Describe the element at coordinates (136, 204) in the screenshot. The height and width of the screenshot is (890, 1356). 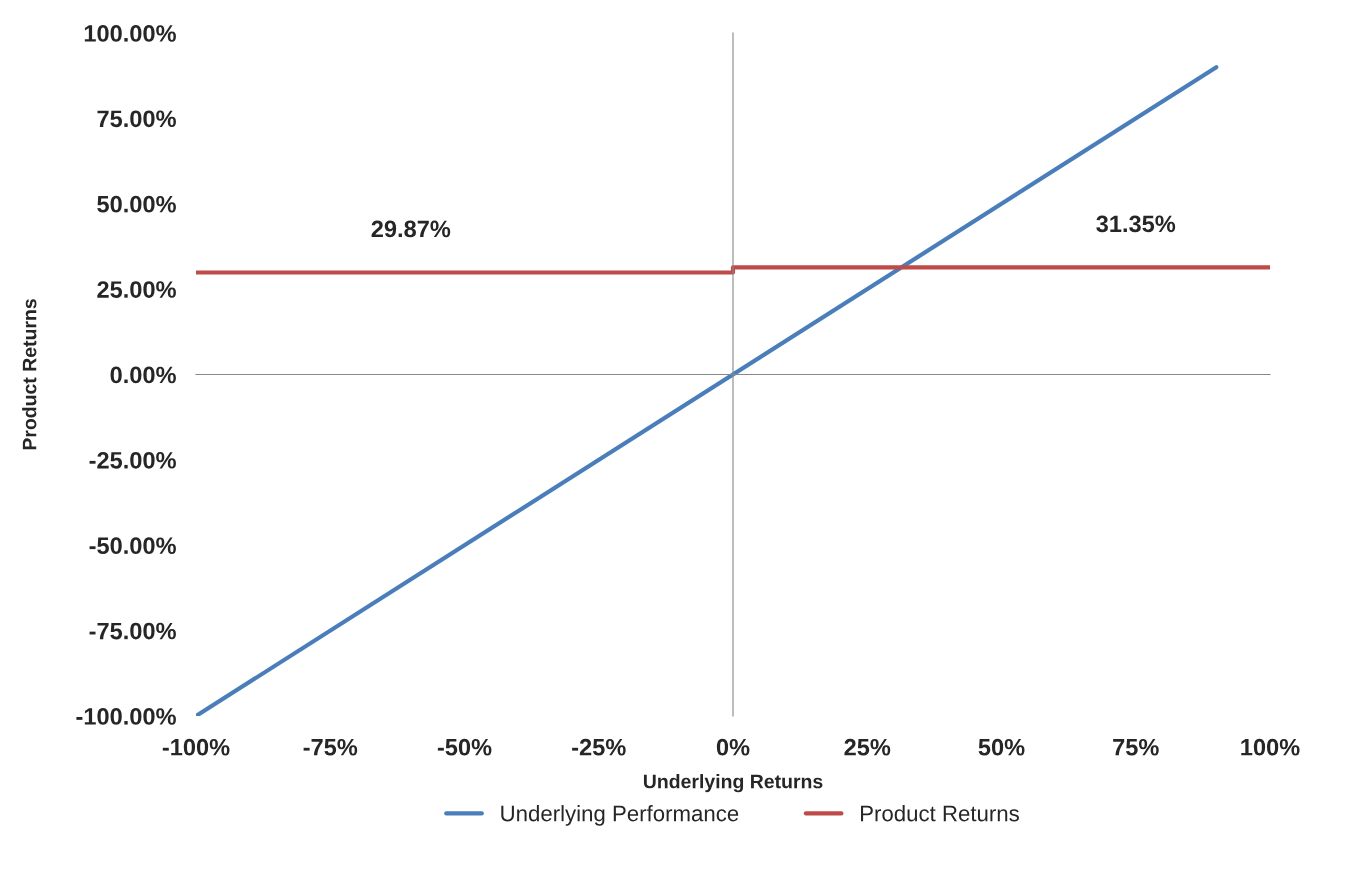
I see `y-tick-label: 50.00%` at that location.